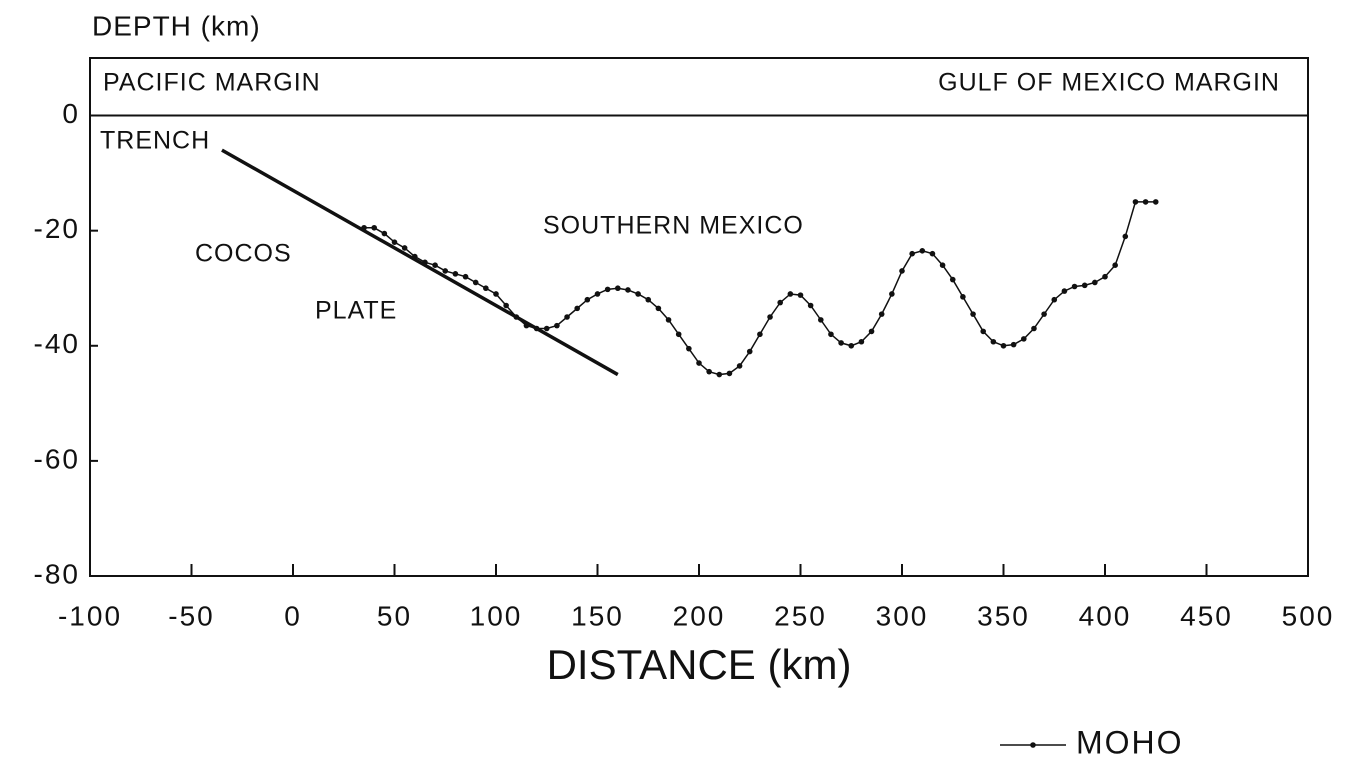  Describe the element at coordinates (1003, 615) in the screenshot. I see `x-tick-label: 350` at that location.